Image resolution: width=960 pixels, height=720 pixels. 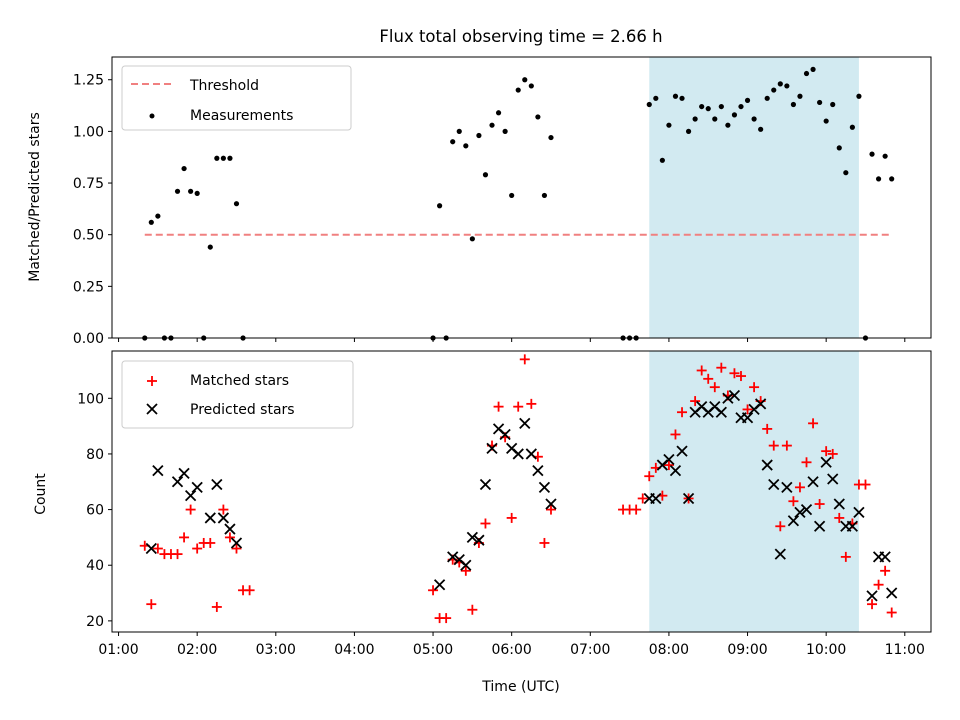 I want to click on x-tick-label: 06:00, so click(x=511, y=650).